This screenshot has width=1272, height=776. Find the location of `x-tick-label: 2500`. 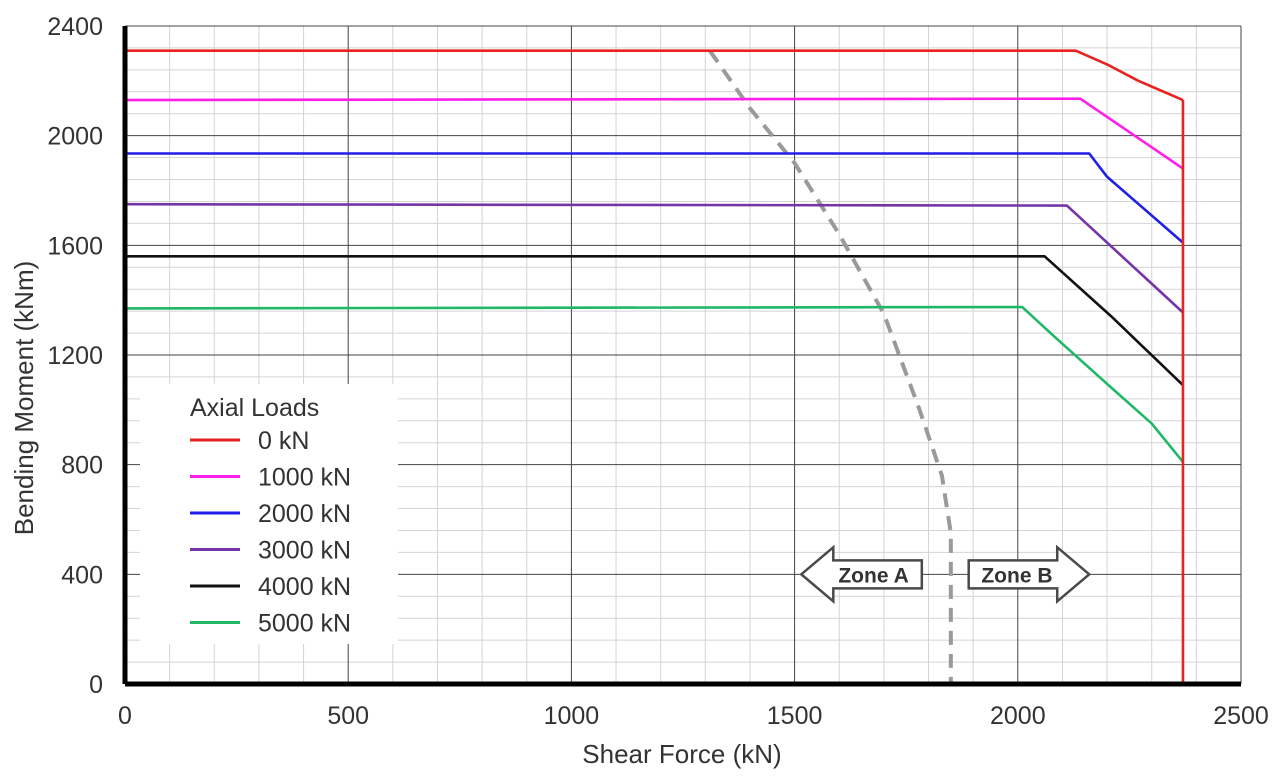

x-tick-label: 2500 is located at coordinates (1241, 716).